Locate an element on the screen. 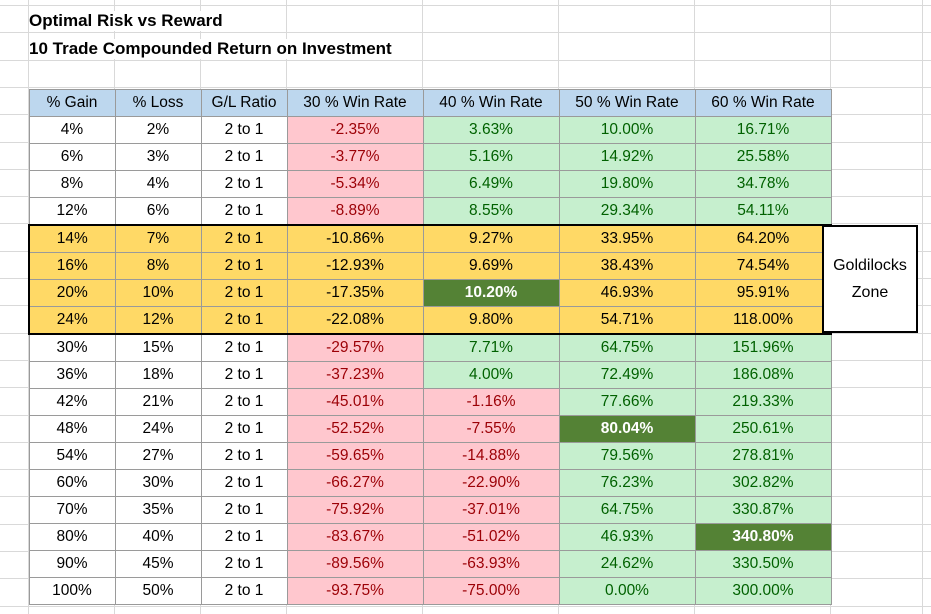 The image size is (931, 614). win50-cell: 33.95% is located at coordinates (627, 238).